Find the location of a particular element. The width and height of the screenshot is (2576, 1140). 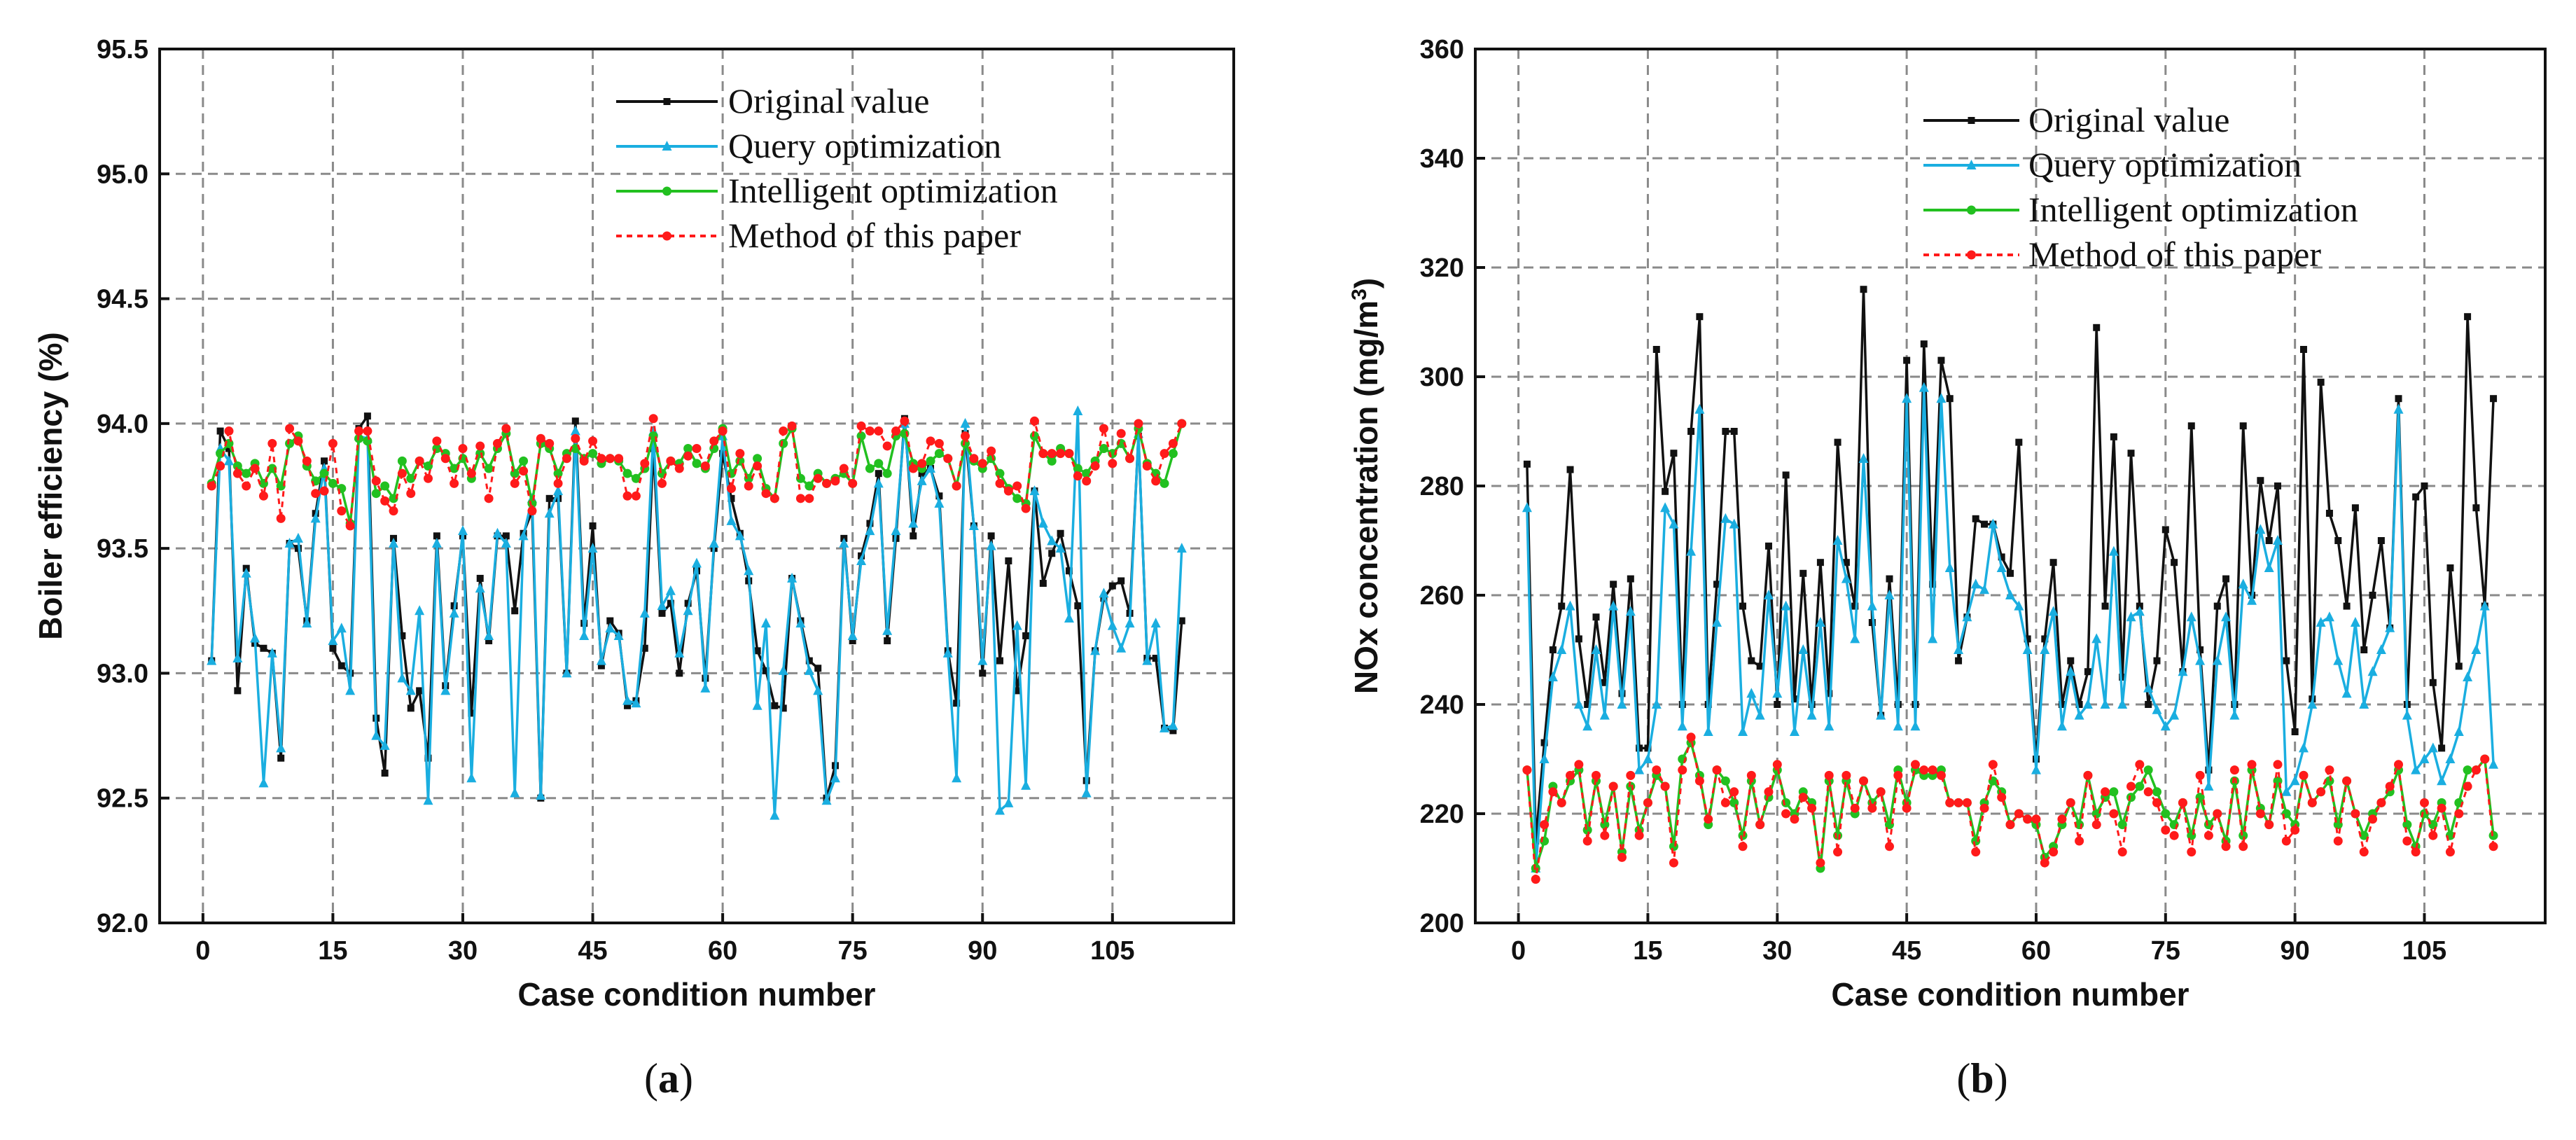

y-tick-label: 320 is located at coordinates (1442, 268).